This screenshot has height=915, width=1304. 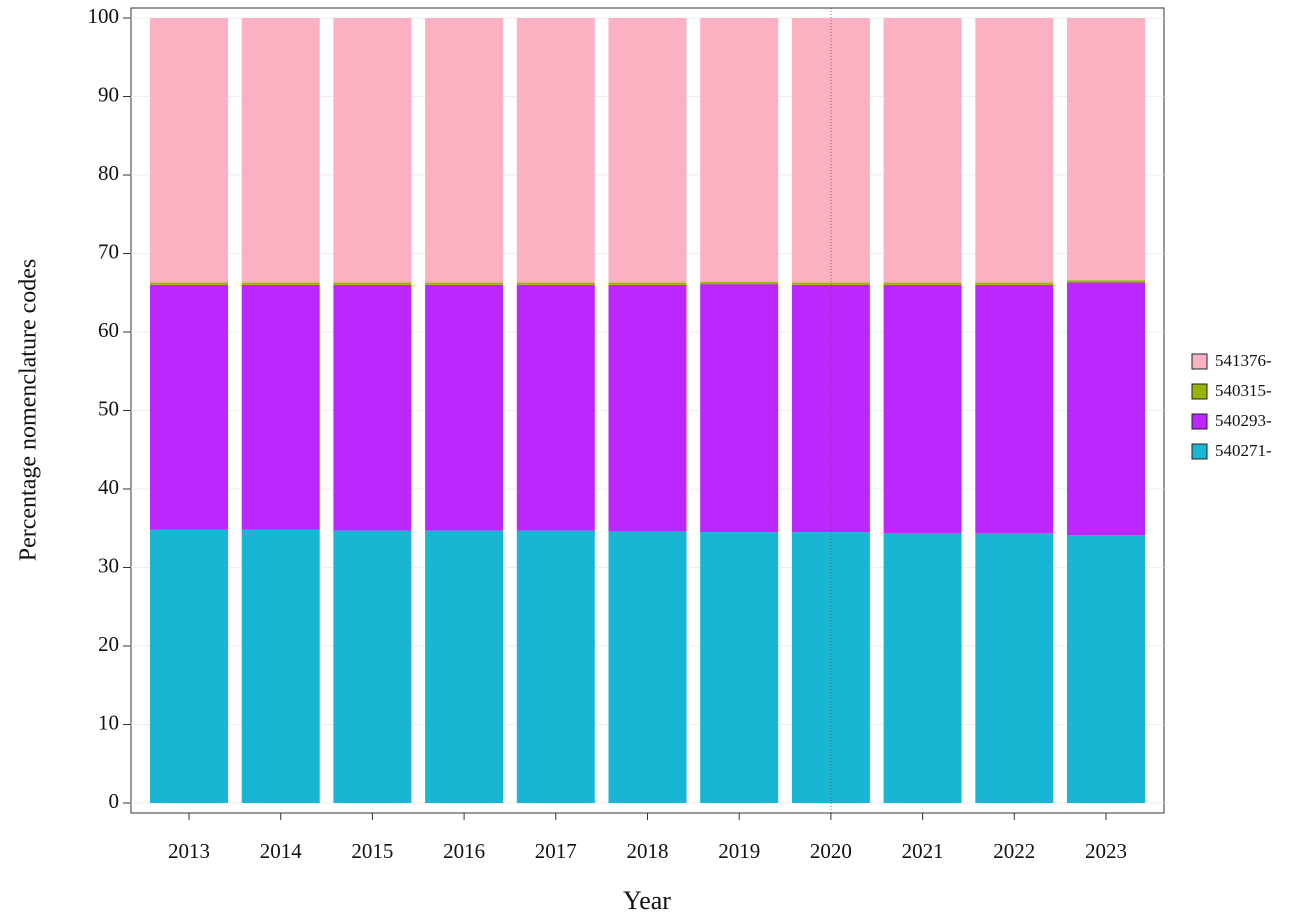 I want to click on y-tick-label: 90, so click(x=108, y=94).